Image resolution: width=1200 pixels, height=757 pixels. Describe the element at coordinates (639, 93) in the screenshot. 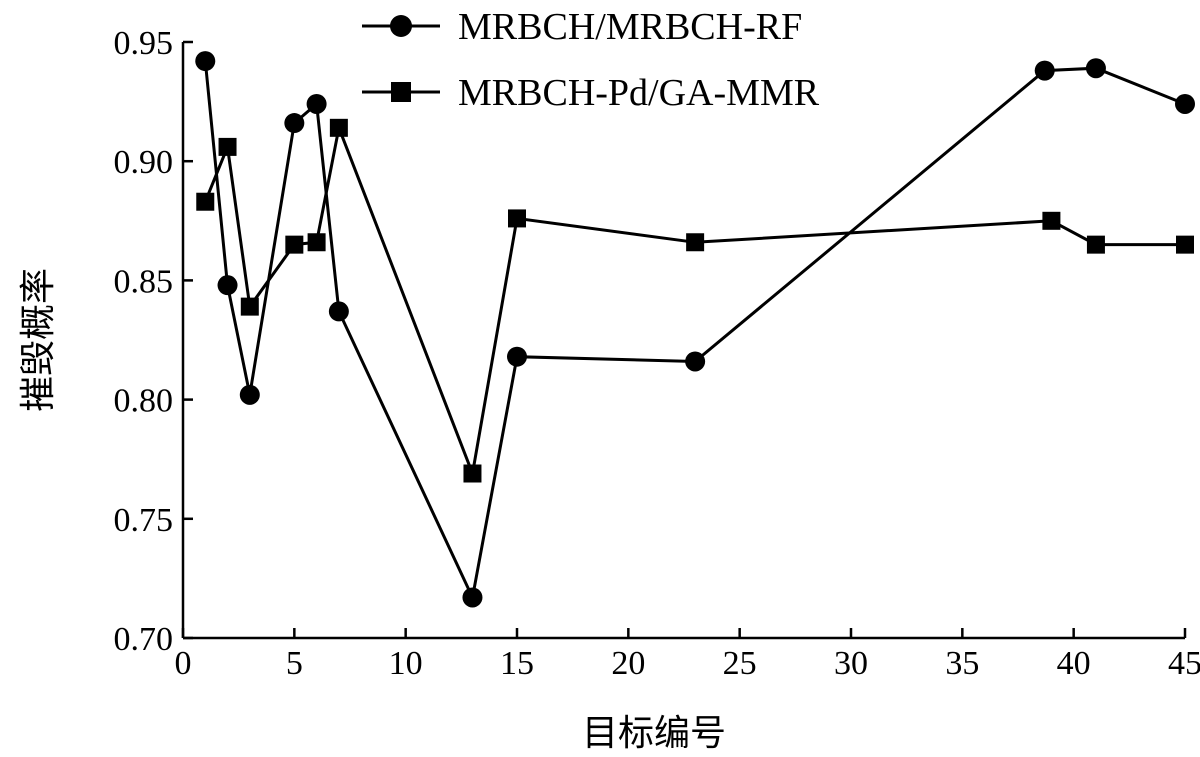

I see `legend-label-mrbch-pd: MRBCH-Pd/GA-MMR` at that location.